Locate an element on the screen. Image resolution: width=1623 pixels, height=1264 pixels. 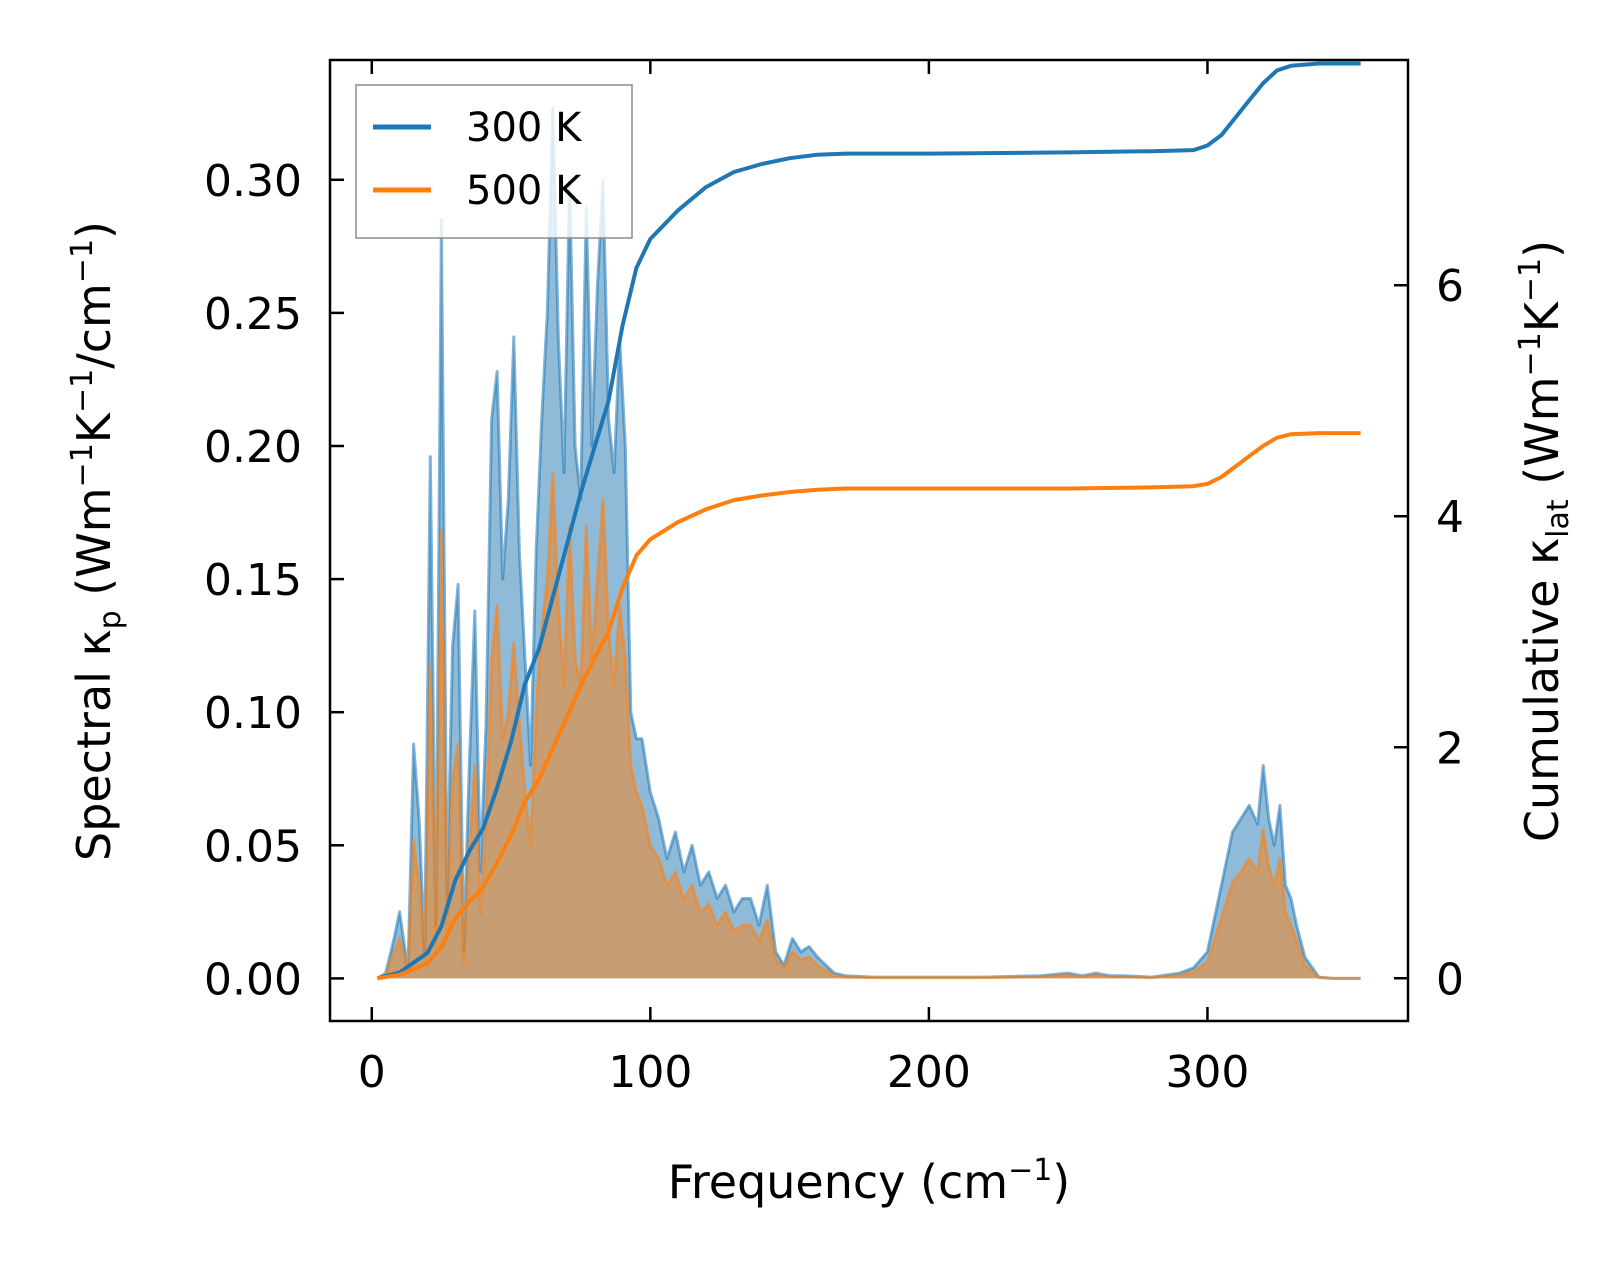
y-left-tick-label: 0.05 is located at coordinates (253, 846).